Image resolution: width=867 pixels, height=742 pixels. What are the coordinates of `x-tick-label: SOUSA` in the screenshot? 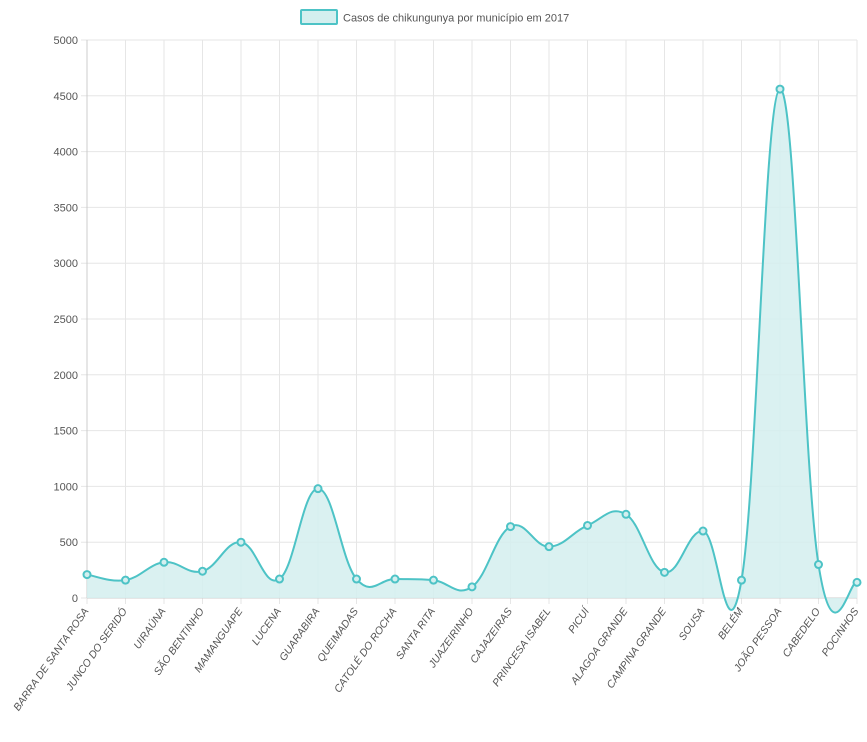 It's located at (692, 624).